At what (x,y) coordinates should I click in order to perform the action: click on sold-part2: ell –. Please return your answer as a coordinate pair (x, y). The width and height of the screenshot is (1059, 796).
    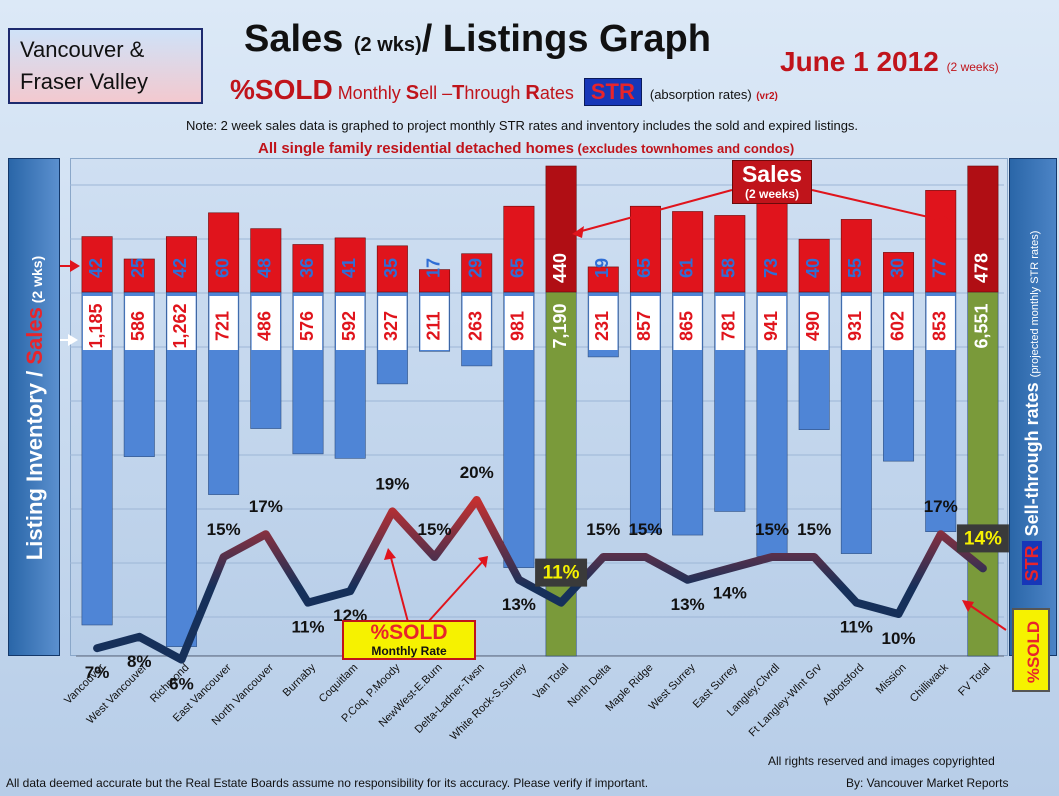
    Looking at the image, I should click on (436, 93).